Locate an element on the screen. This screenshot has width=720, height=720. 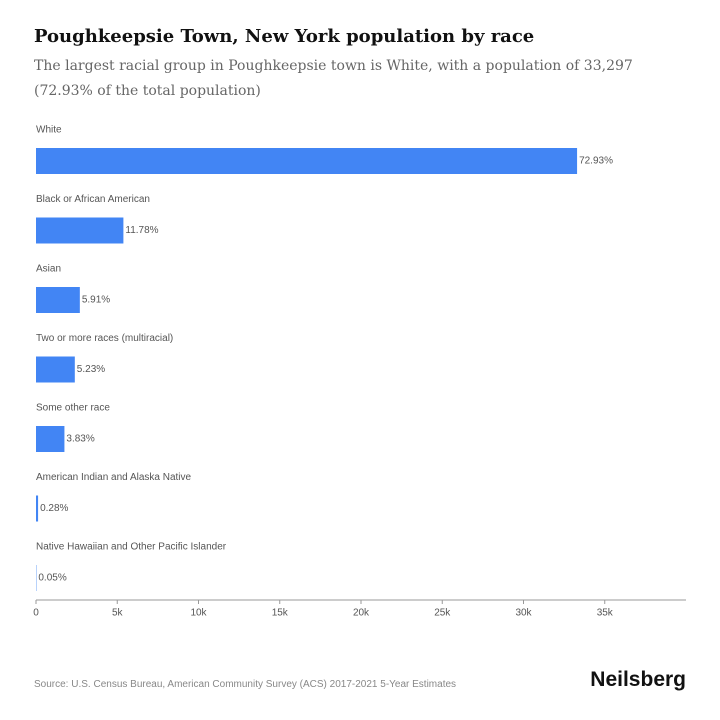
x-tick-label: 35k is located at coordinates (605, 613).